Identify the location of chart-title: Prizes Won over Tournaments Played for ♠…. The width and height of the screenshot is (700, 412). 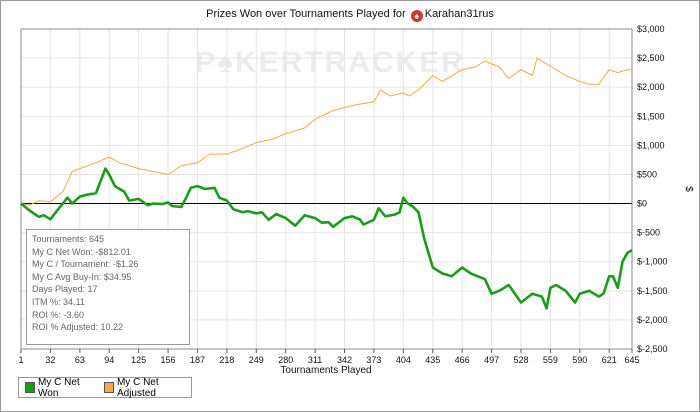
(350, 15).